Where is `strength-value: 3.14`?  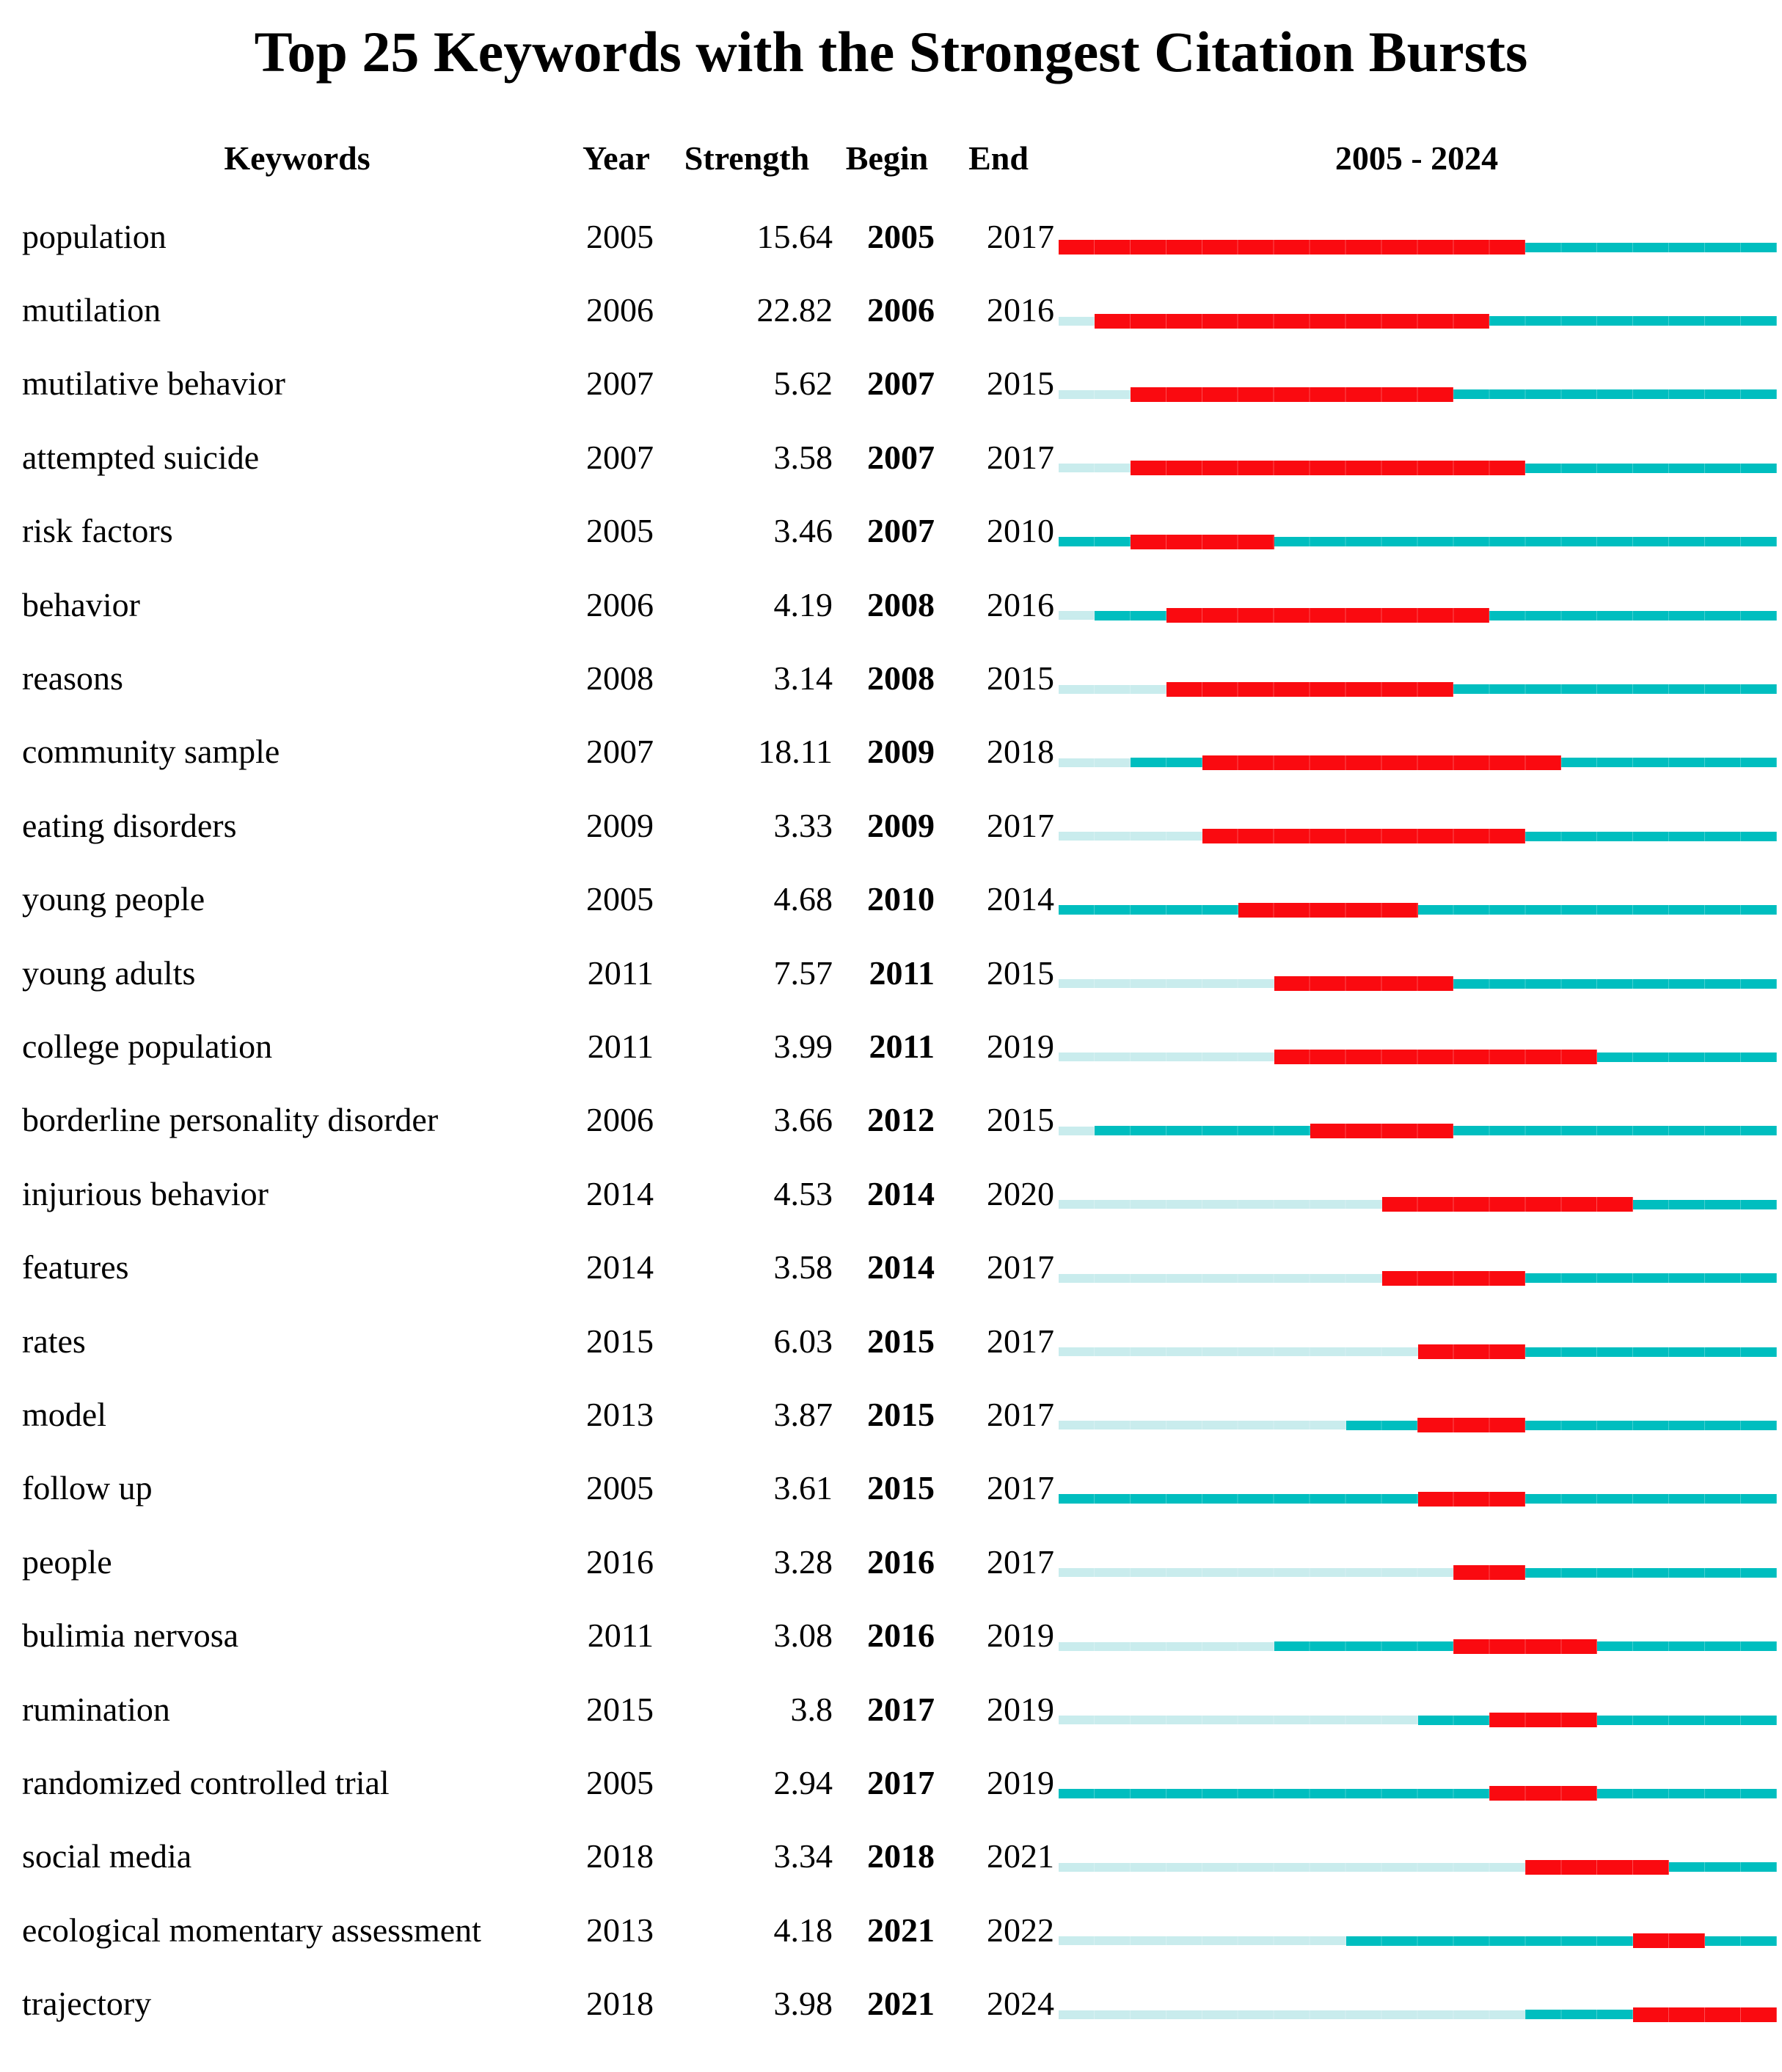
strength-value: 3.14 is located at coordinates (803, 678).